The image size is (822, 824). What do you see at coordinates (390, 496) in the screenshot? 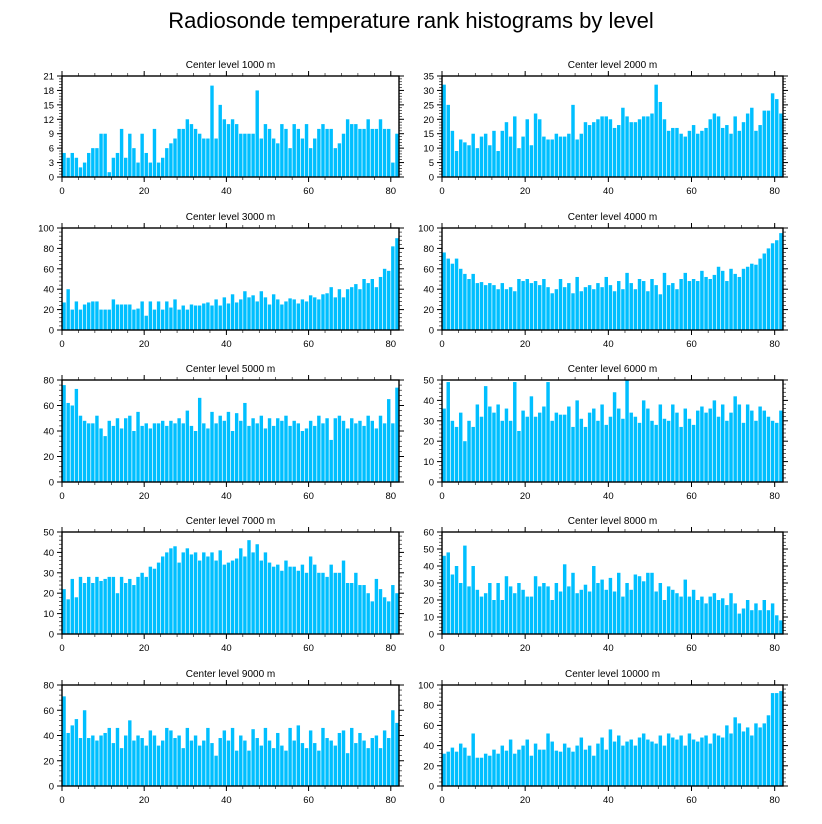
I see `x-tick-label: 80` at bounding box center [390, 496].